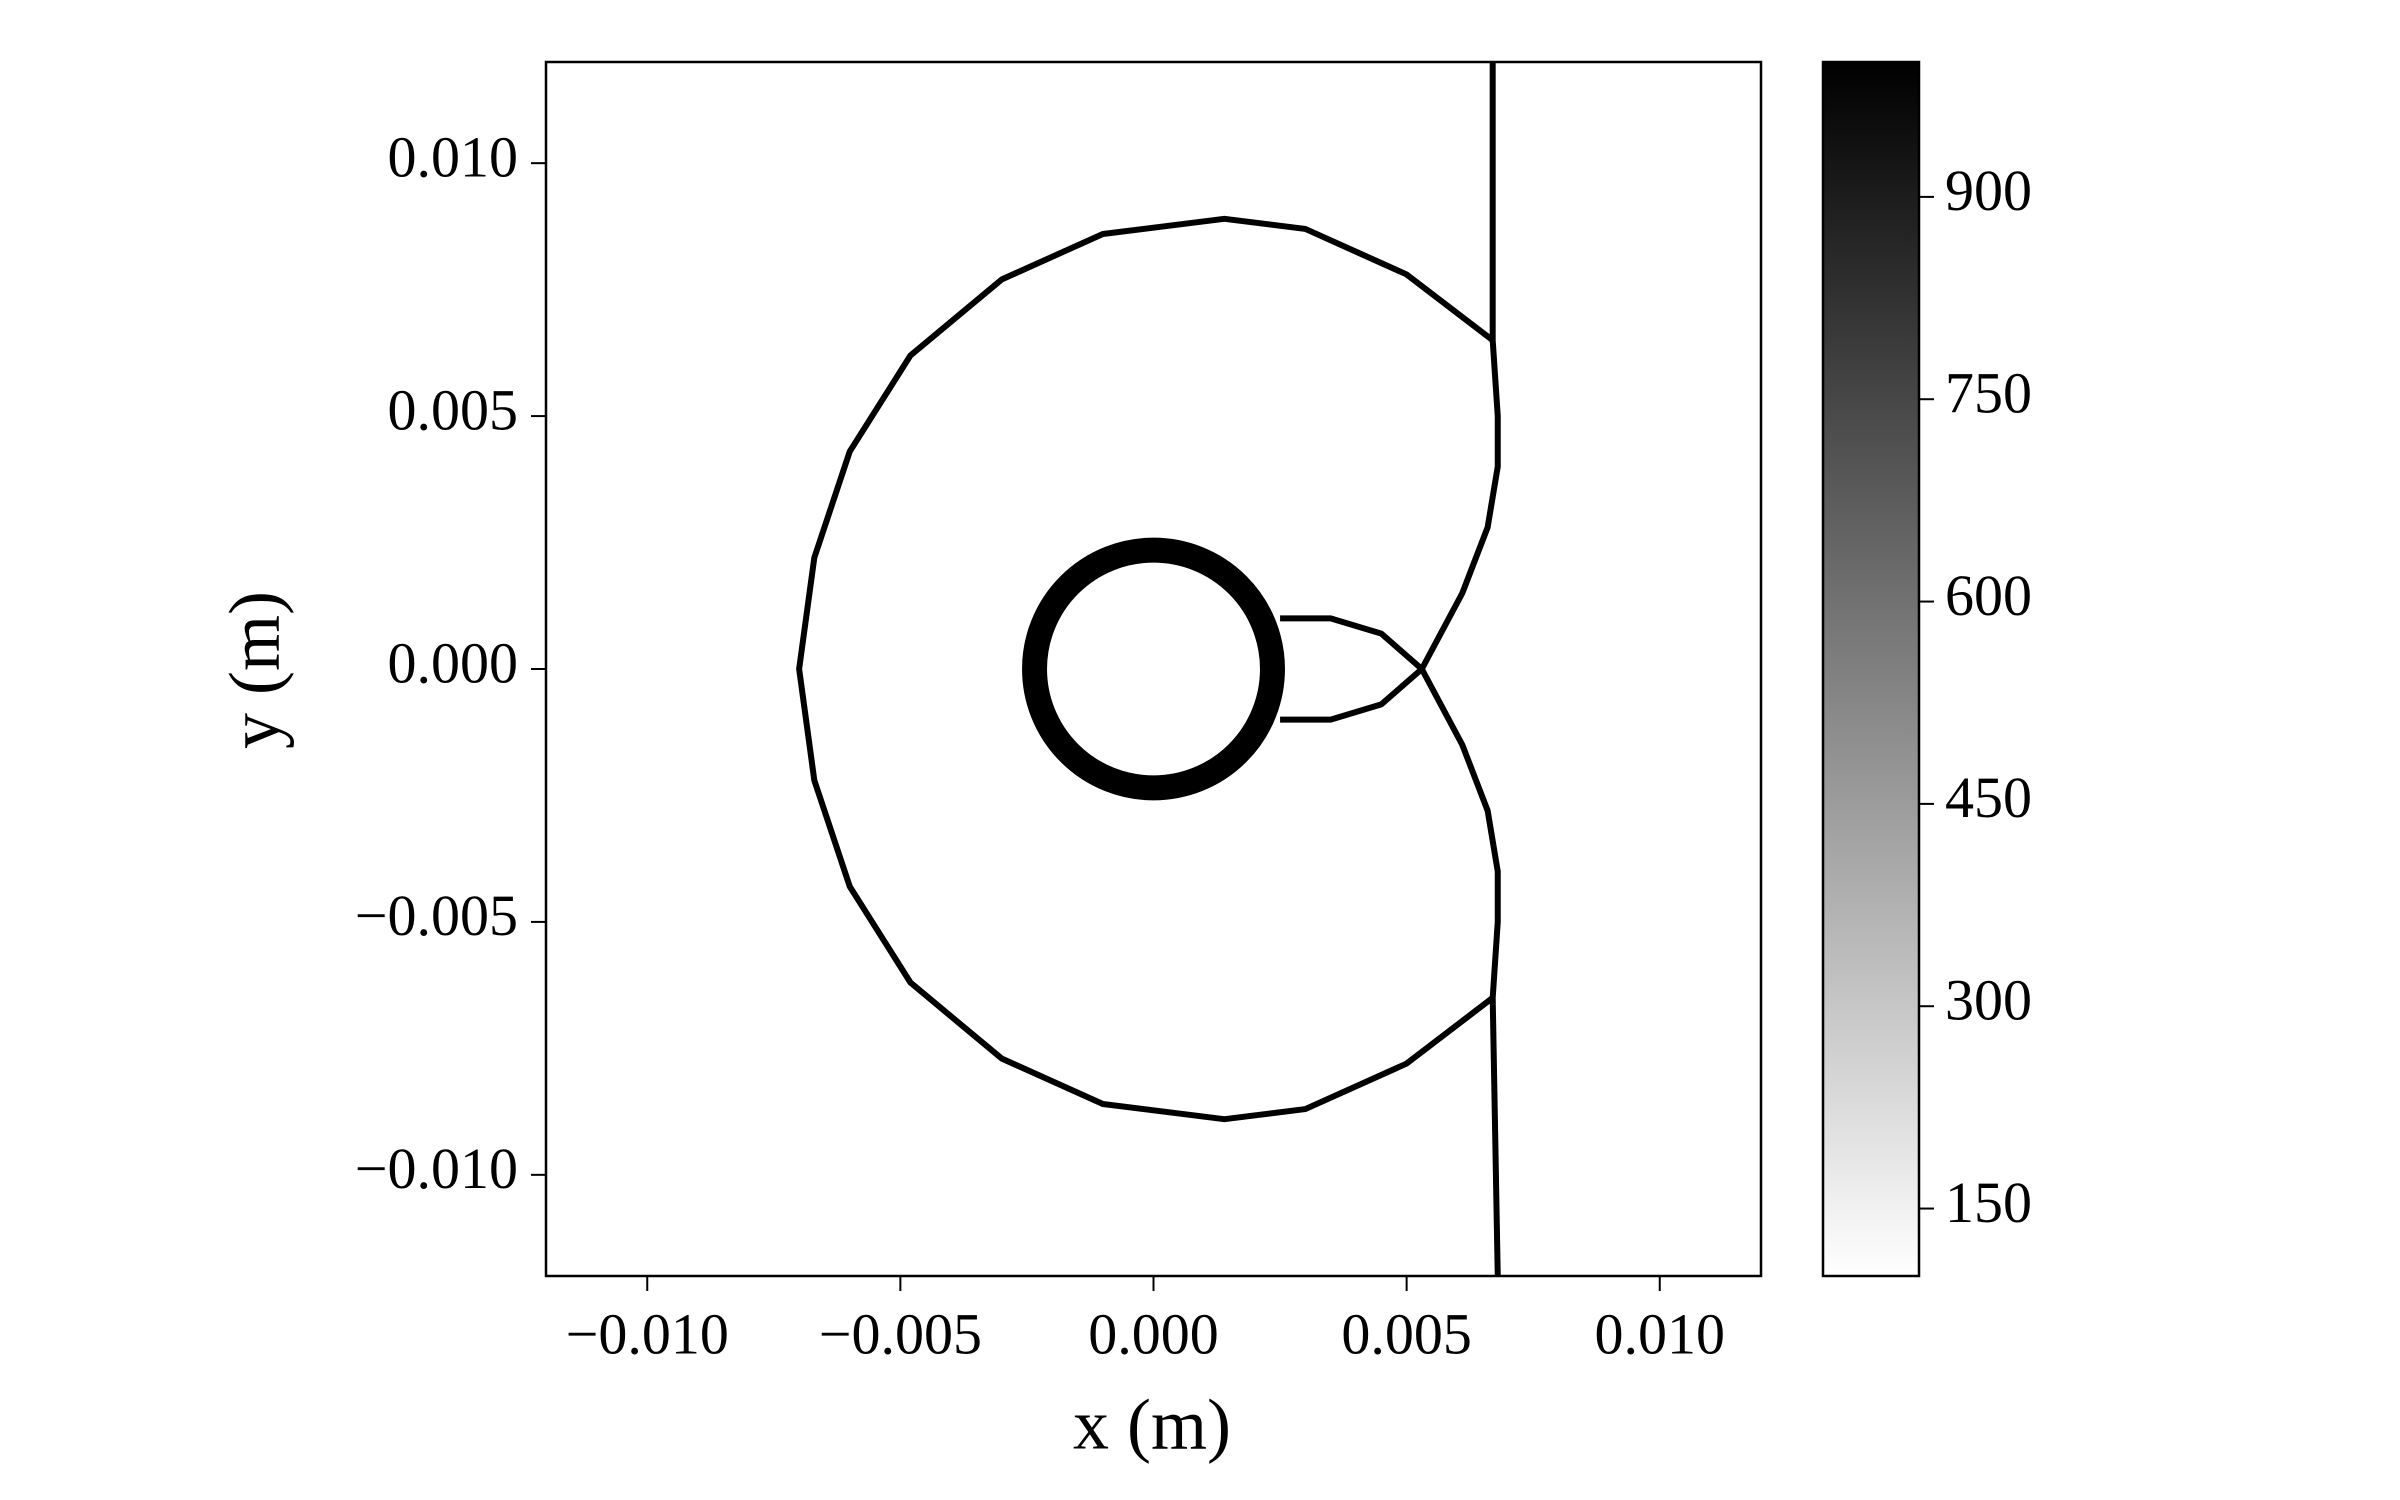 The image size is (2400, 1500). What do you see at coordinates (900, 1333) in the screenshot?
I see `x-tick-label: −0.005` at bounding box center [900, 1333].